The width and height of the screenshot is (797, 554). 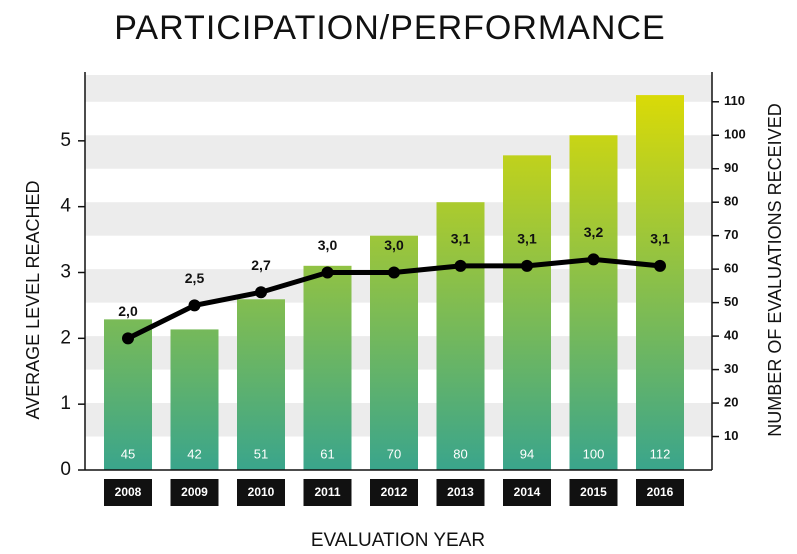 I want to click on x-tick-label: 2015, so click(x=593, y=492).